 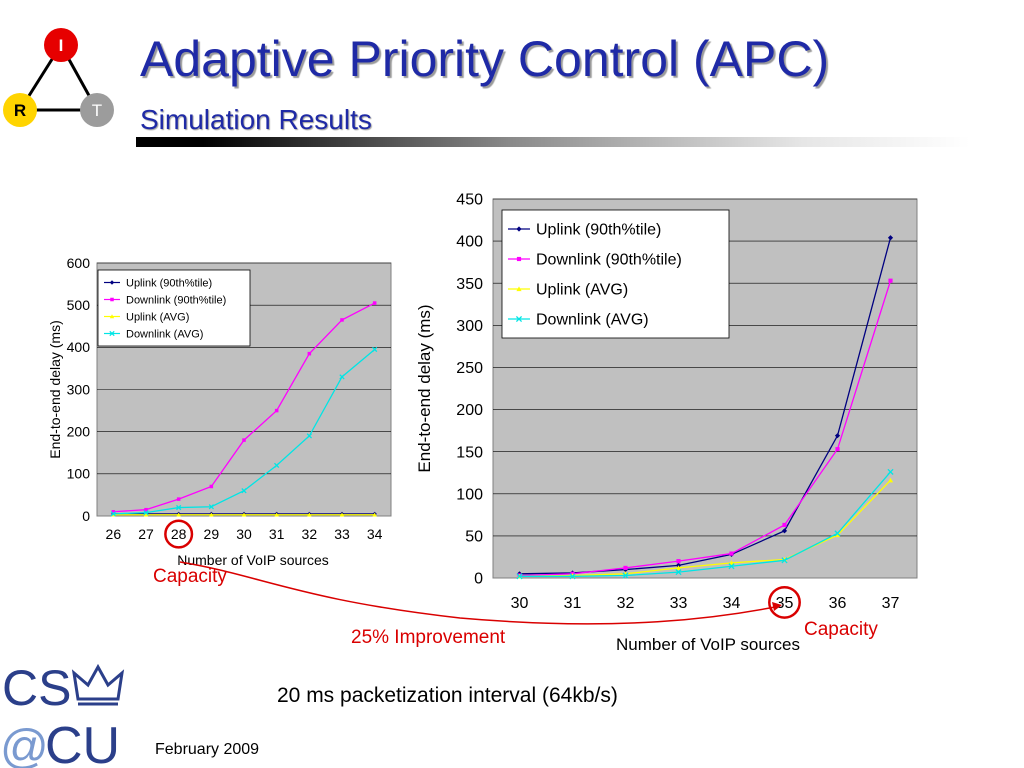 What do you see at coordinates (58, 77) in the screenshot?
I see `irt-logo-triangle: I R T` at bounding box center [58, 77].